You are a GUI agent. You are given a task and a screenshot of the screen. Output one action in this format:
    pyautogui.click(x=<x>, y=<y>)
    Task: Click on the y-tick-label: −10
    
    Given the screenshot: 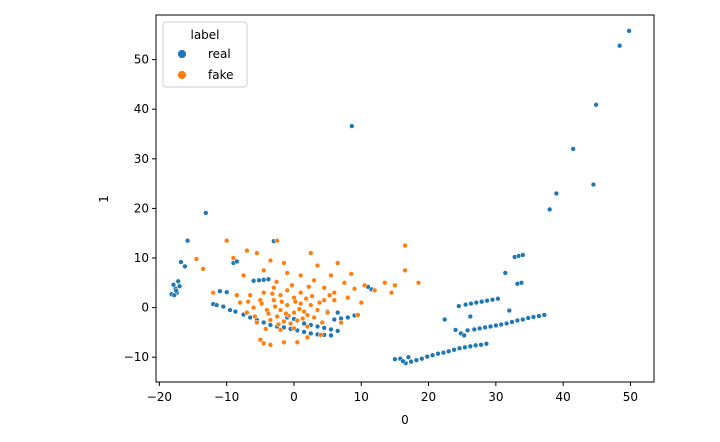 What is the action you would take?
    pyautogui.click(x=136, y=357)
    